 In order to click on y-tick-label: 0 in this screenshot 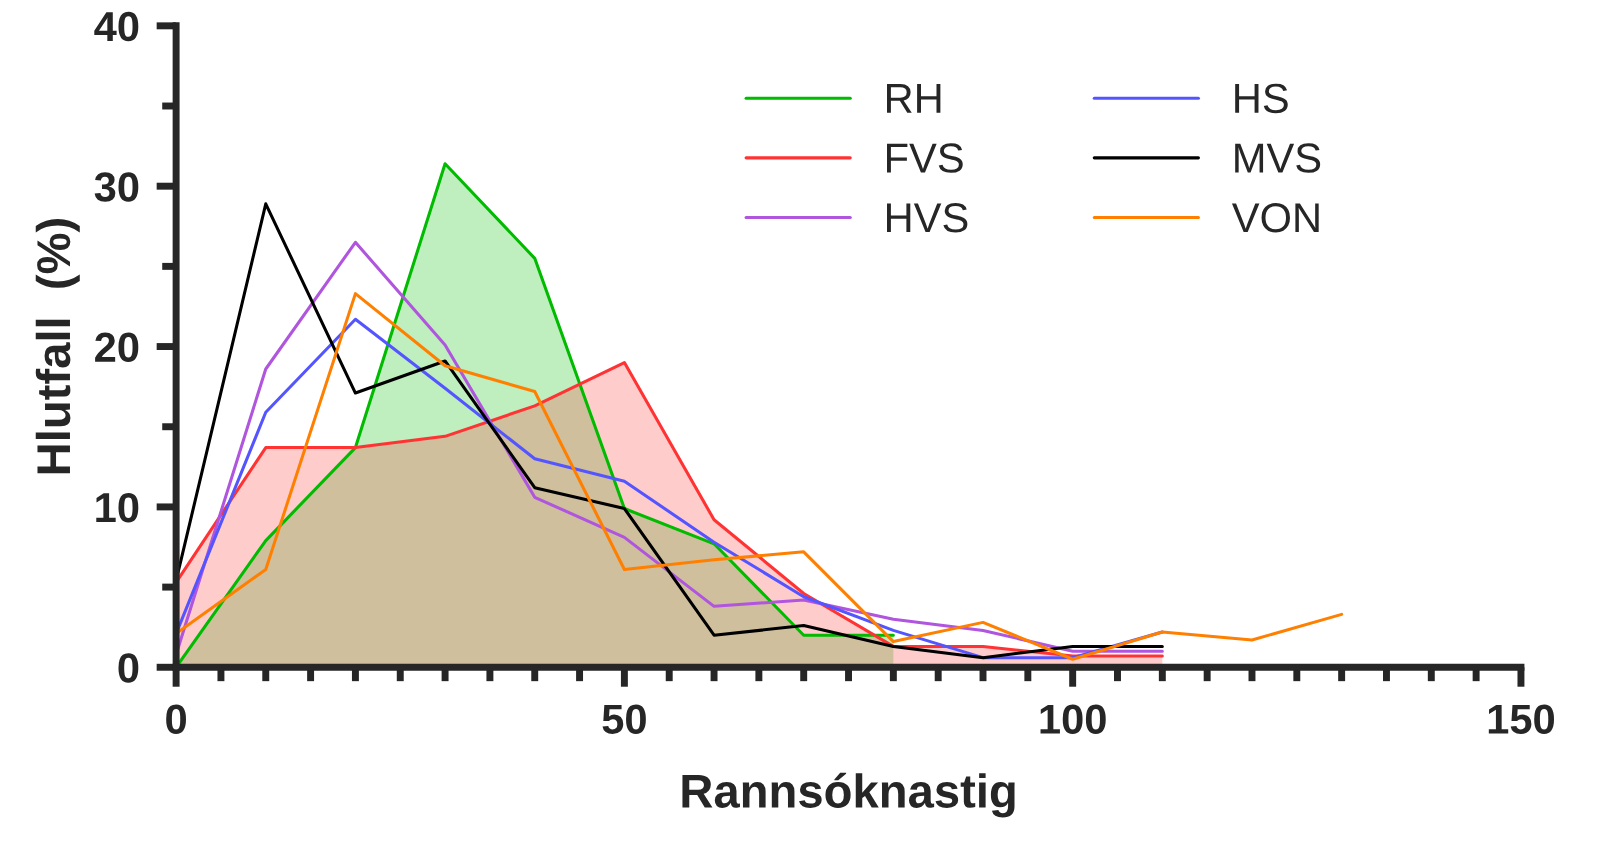, I will do `click(128, 668)`.